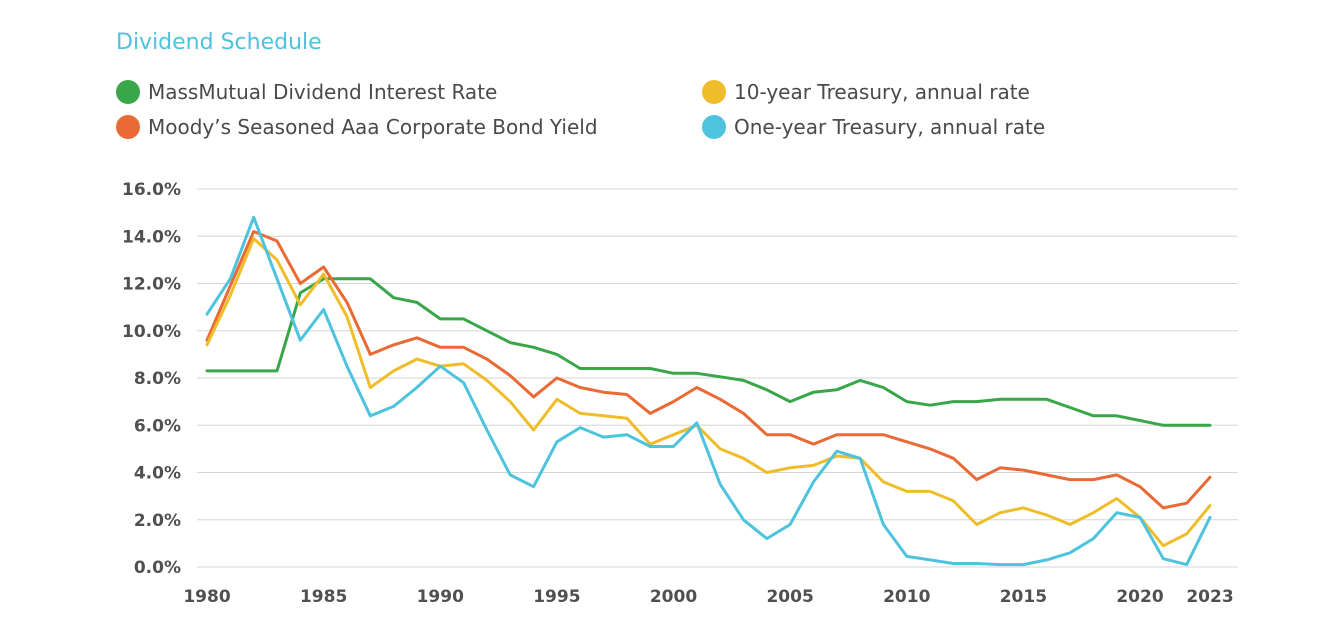  What do you see at coordinates (151, 237) in the screenshot?
I see `y-tick-label: 14.0%` at bounding box center [151, 237].